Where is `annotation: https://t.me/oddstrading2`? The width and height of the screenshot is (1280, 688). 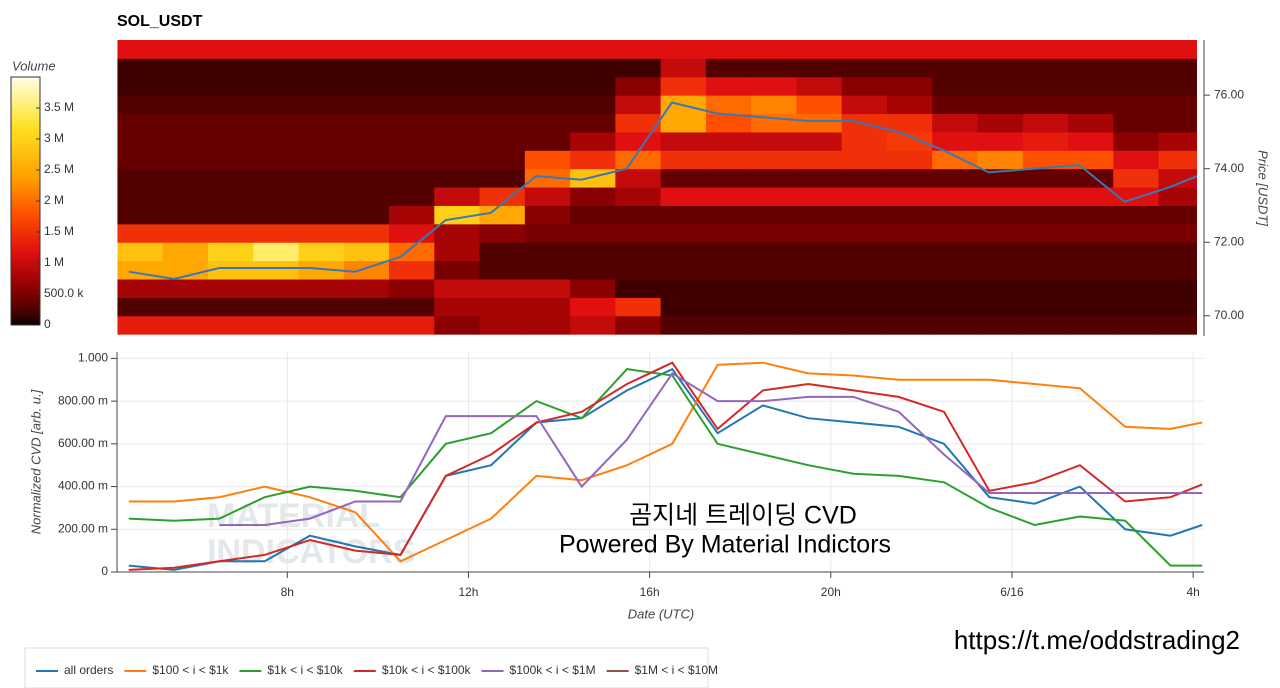
annotation: https://t.me/oddstrading2 is located at coordinates (1097, 640).